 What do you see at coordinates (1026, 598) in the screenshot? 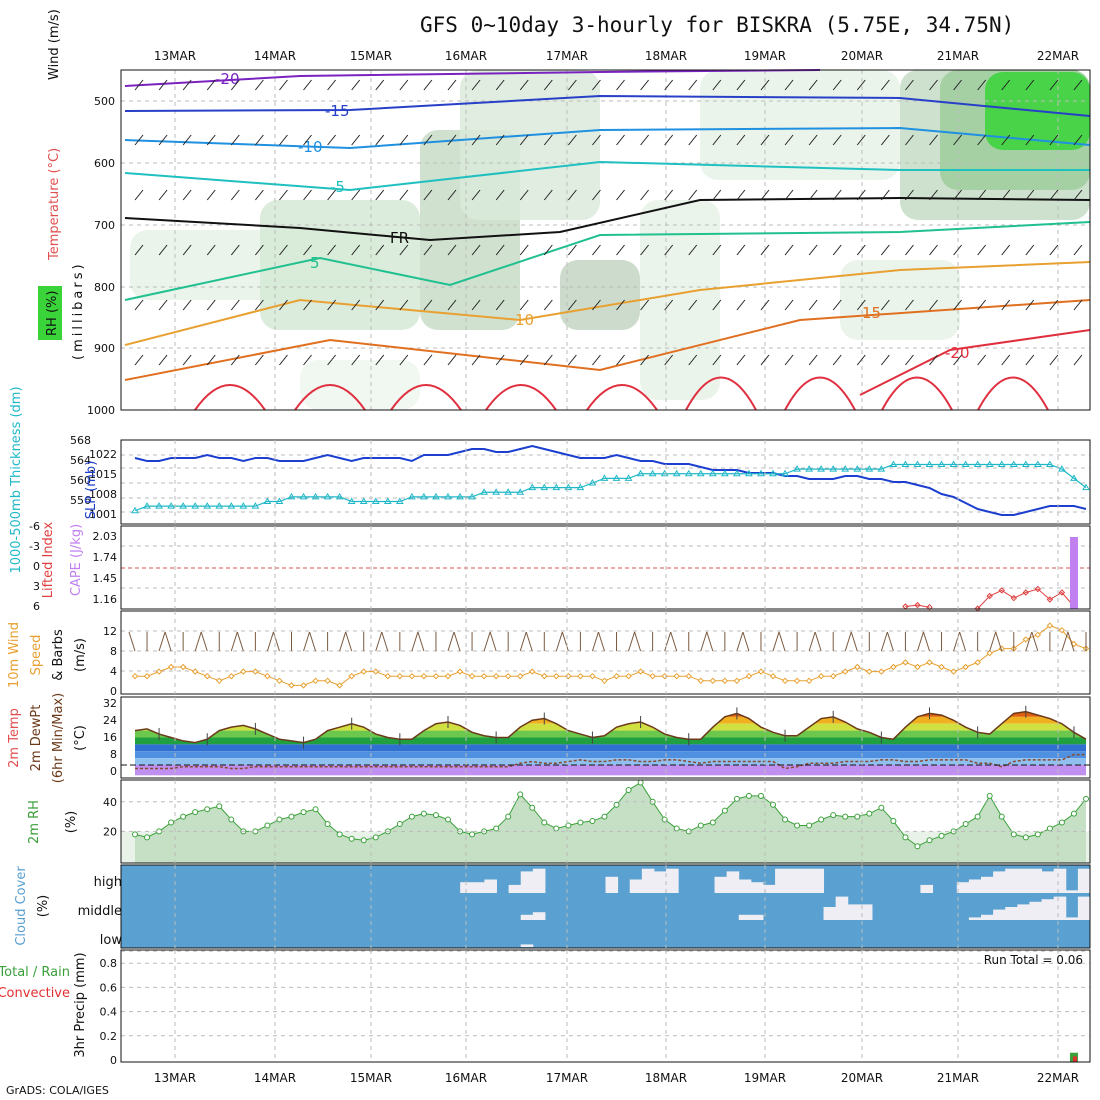
I see `lifted-index-line` at bounding box center [1026, 598].